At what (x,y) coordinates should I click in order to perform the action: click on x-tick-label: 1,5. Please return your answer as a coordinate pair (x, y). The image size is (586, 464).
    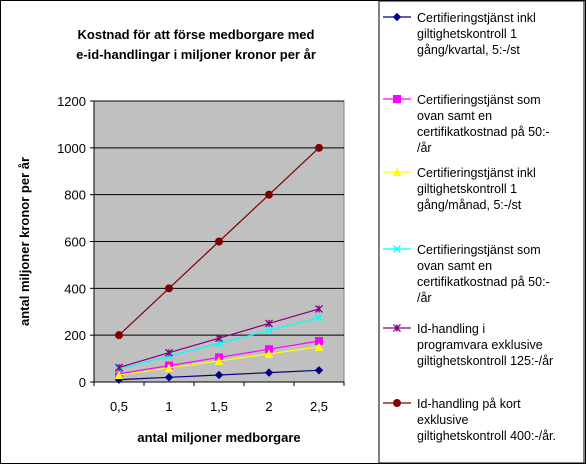
    Looking at the image, I should click on (219, 406).